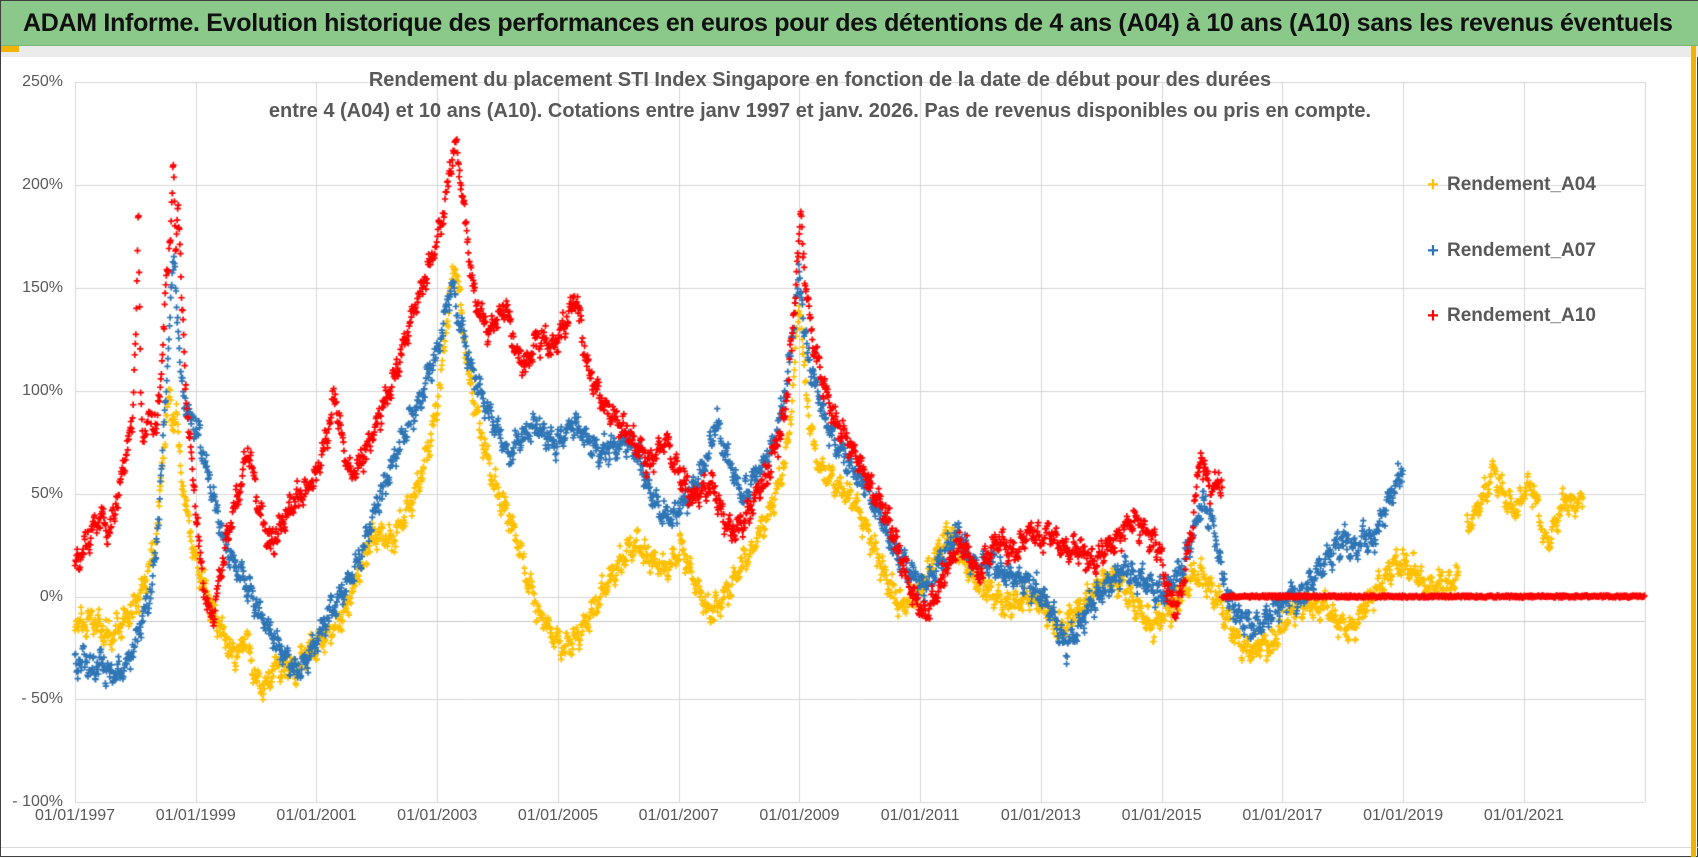 The image size is (1698, 858). I want to click on legend-label: Rendement_A10, so click(1521, 315).